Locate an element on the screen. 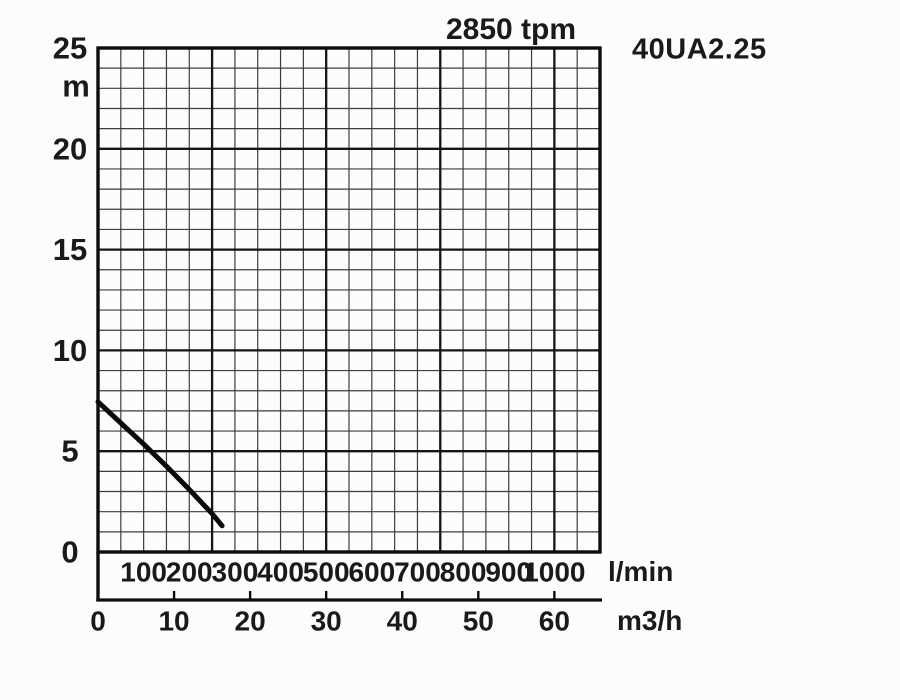 Image resolution: width=900 pixels, height=700 pixels. pump-head-curve is located at coordinates (160, 464).